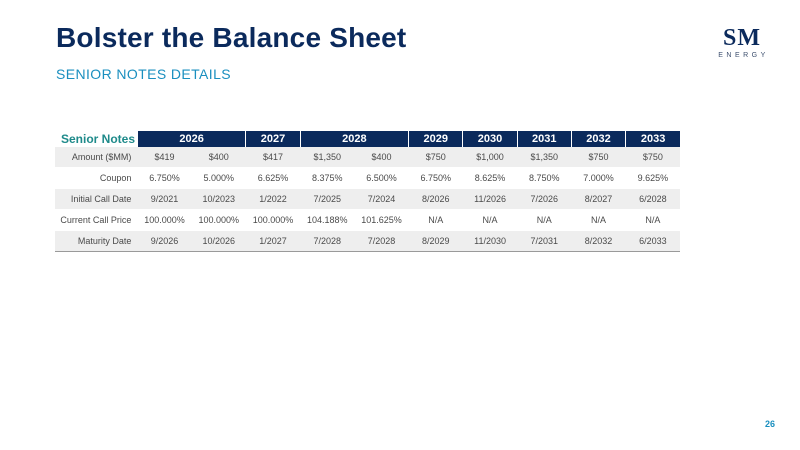 Image resolution: width=800 pixels, height=450 pixels. What do you see at coordinates (544, 199) in the screenshot?
I see `table-cell: 7/2026` at bounding box center [544, 199].